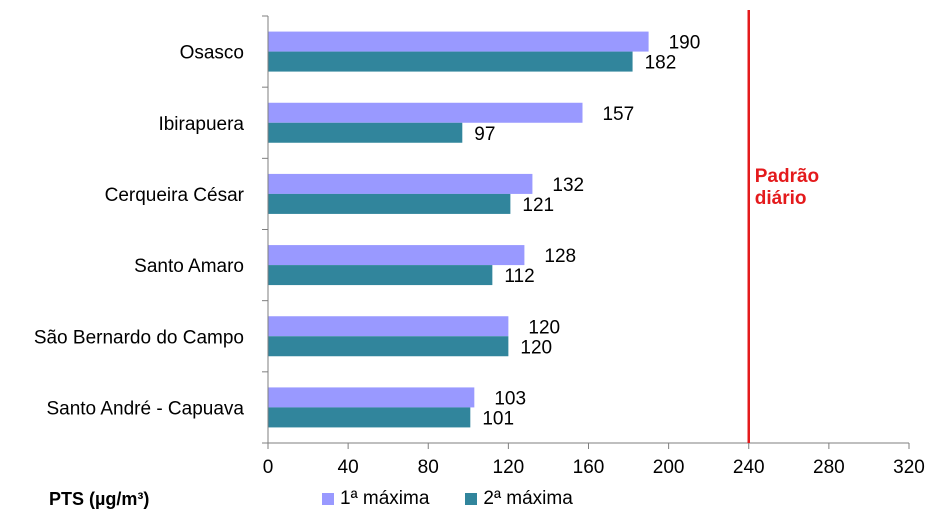  Describe the element at coordinates (669, 467) in the screenshot. I see `x-tick-label-5: 200` at that location.